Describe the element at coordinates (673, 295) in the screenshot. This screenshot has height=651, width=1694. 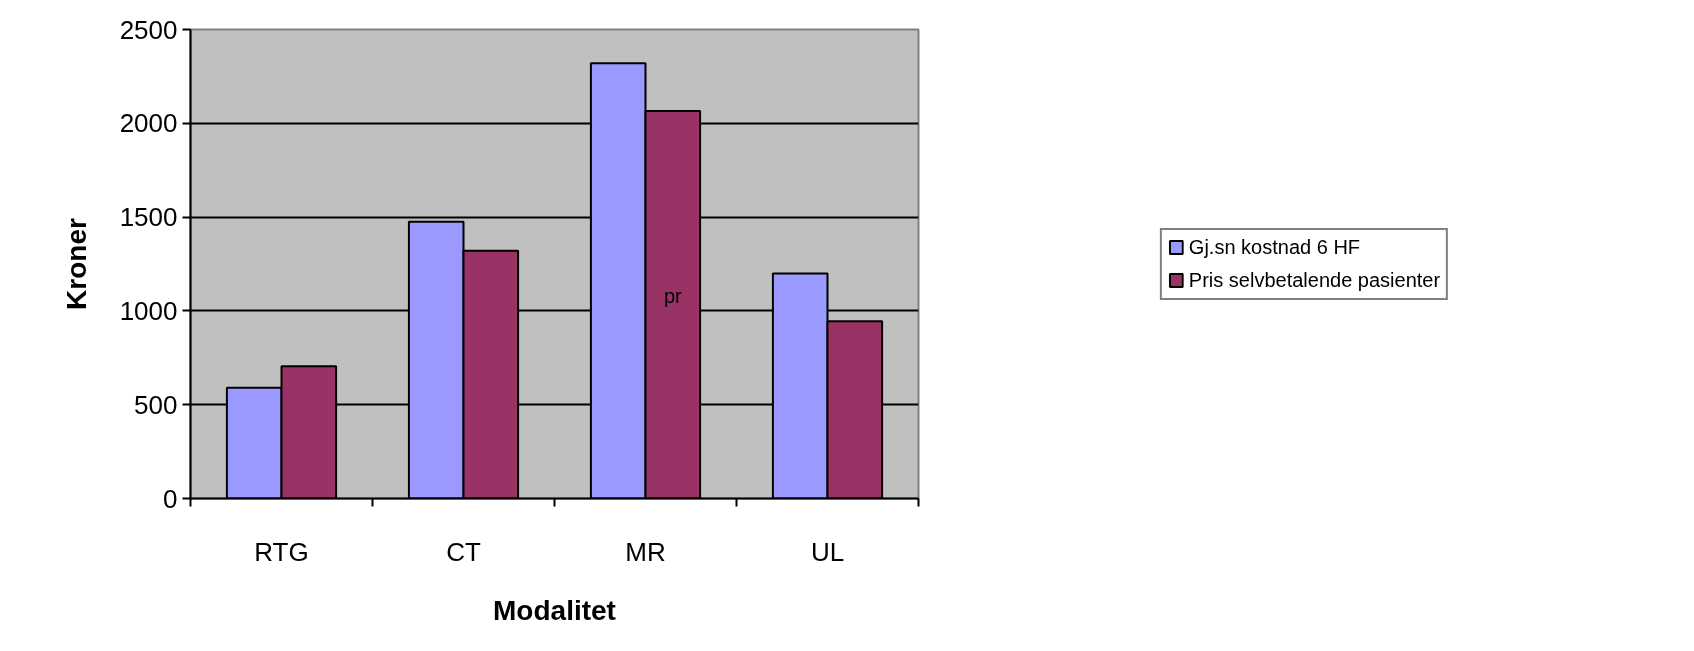
I see `annotation: pr` at that location.